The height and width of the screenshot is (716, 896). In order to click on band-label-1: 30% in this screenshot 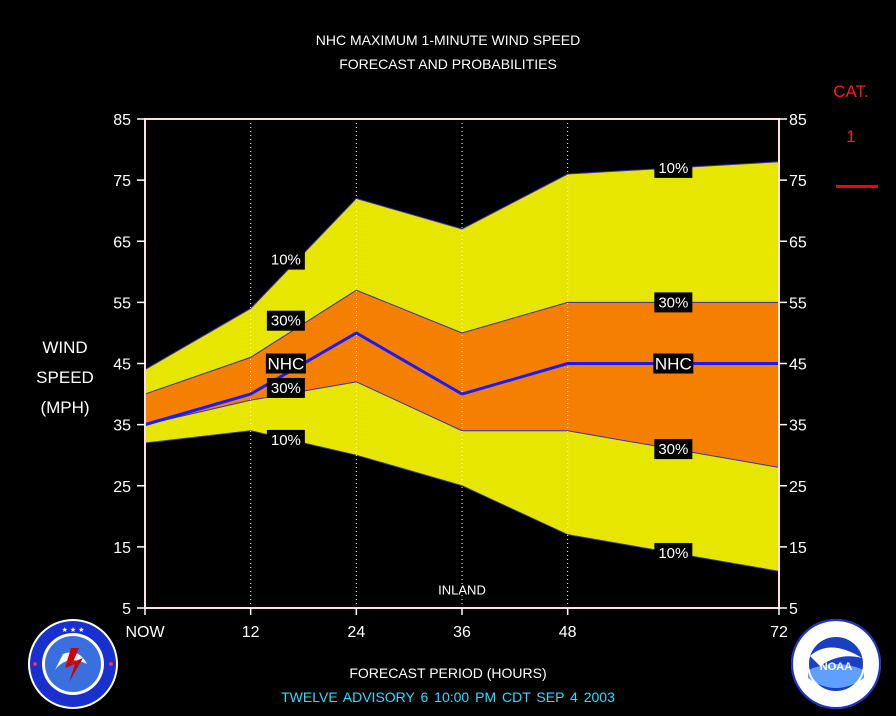, I will do `click(286, 321)`.